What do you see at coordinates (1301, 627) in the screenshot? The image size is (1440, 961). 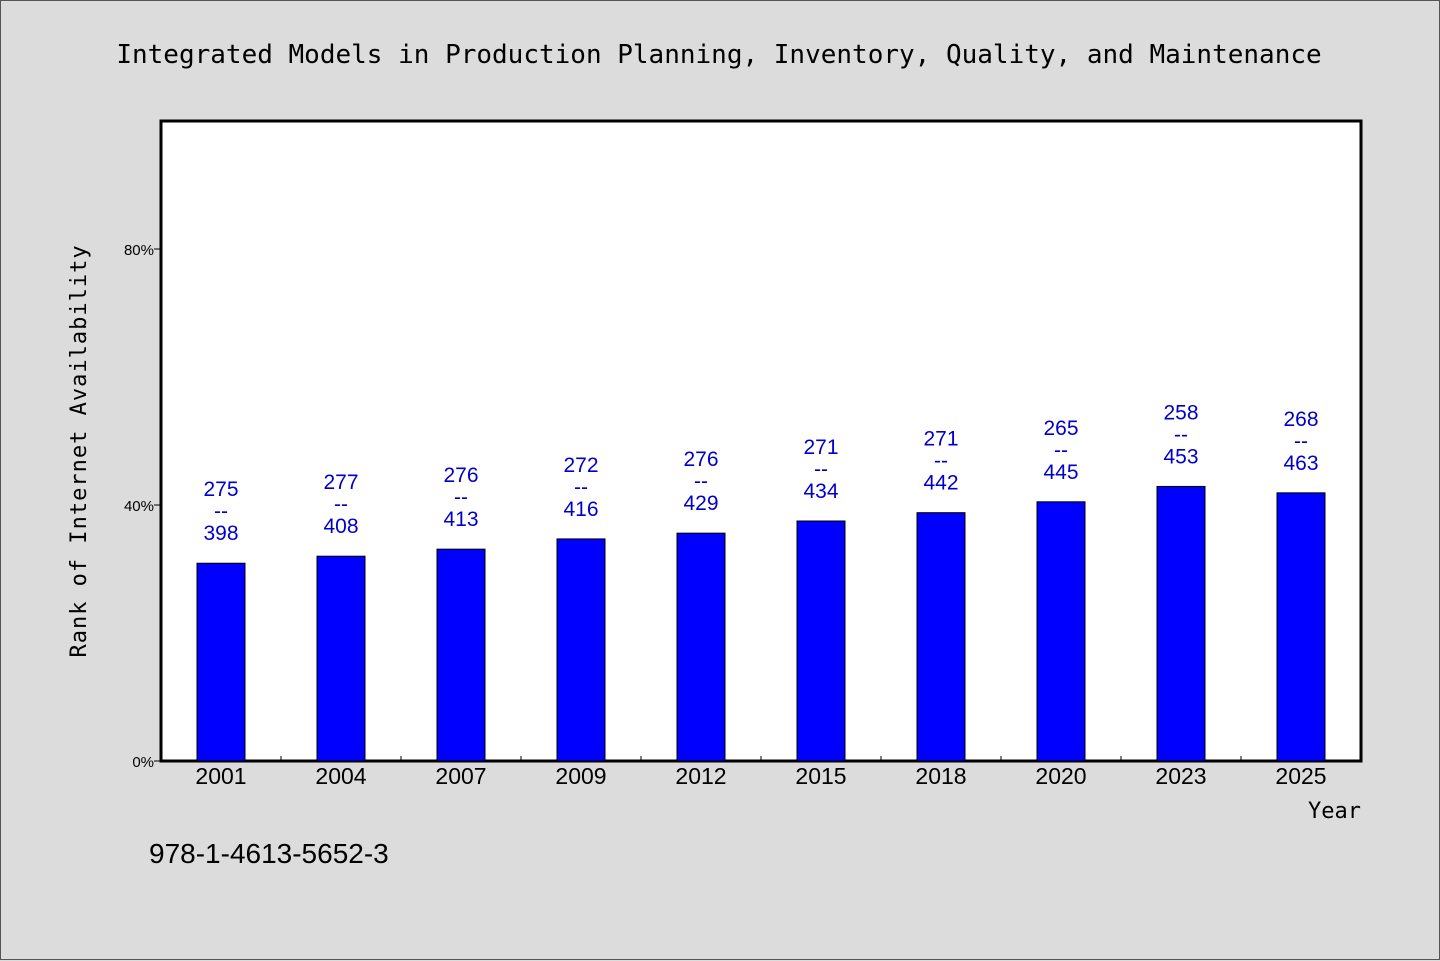 I see `bar-2025` at bounding box center [1301, 627].